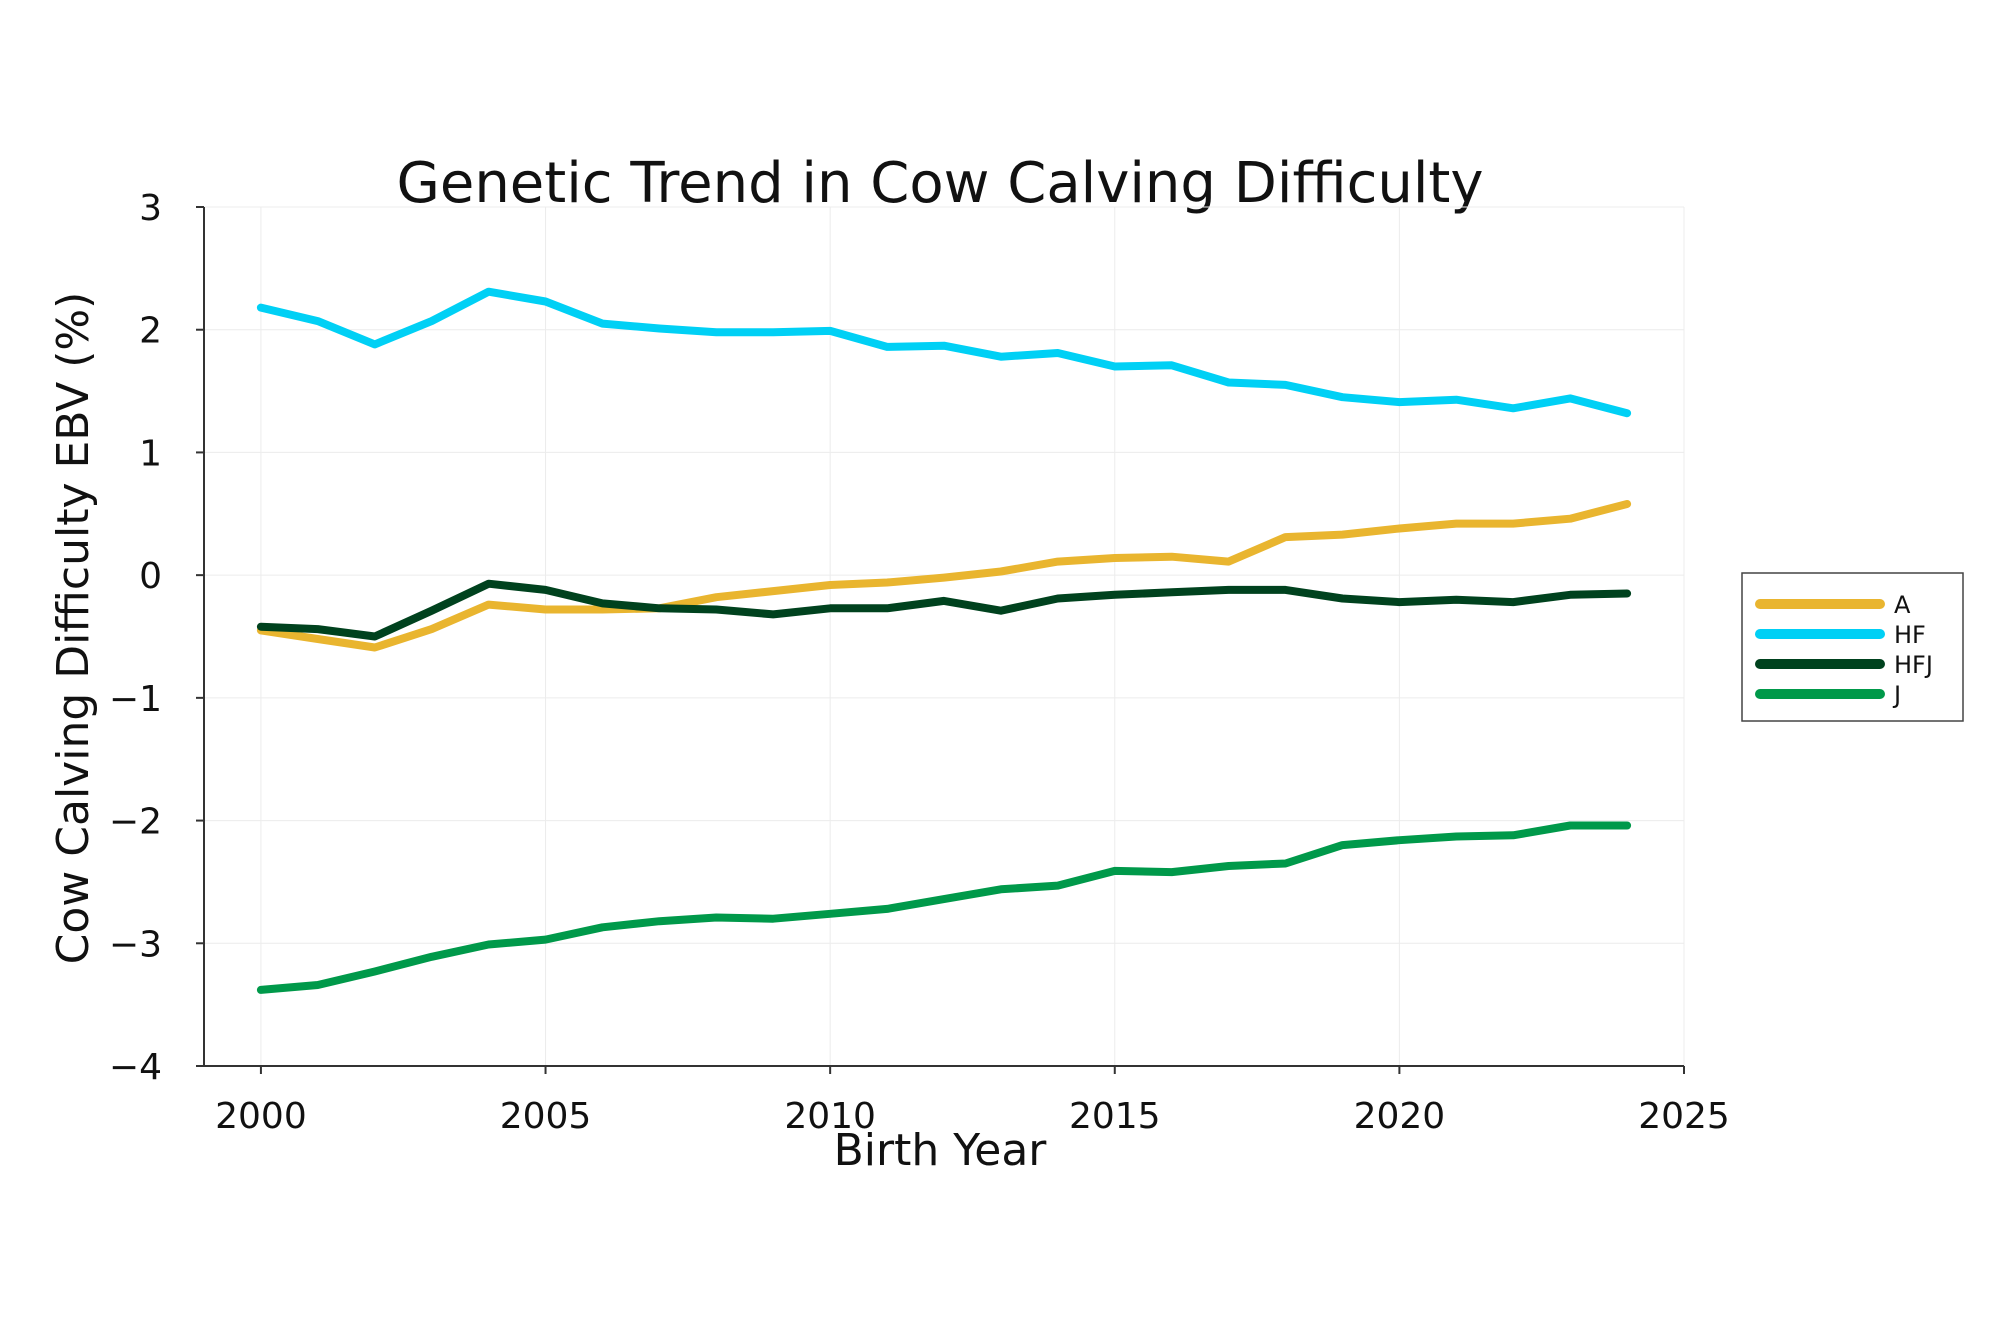 The height and width of the screenshot is (1338, 2000). What do you see at coordinates (944, 576) in the screenshot?
I see `series-line-a` at bounding box center [944, 576].